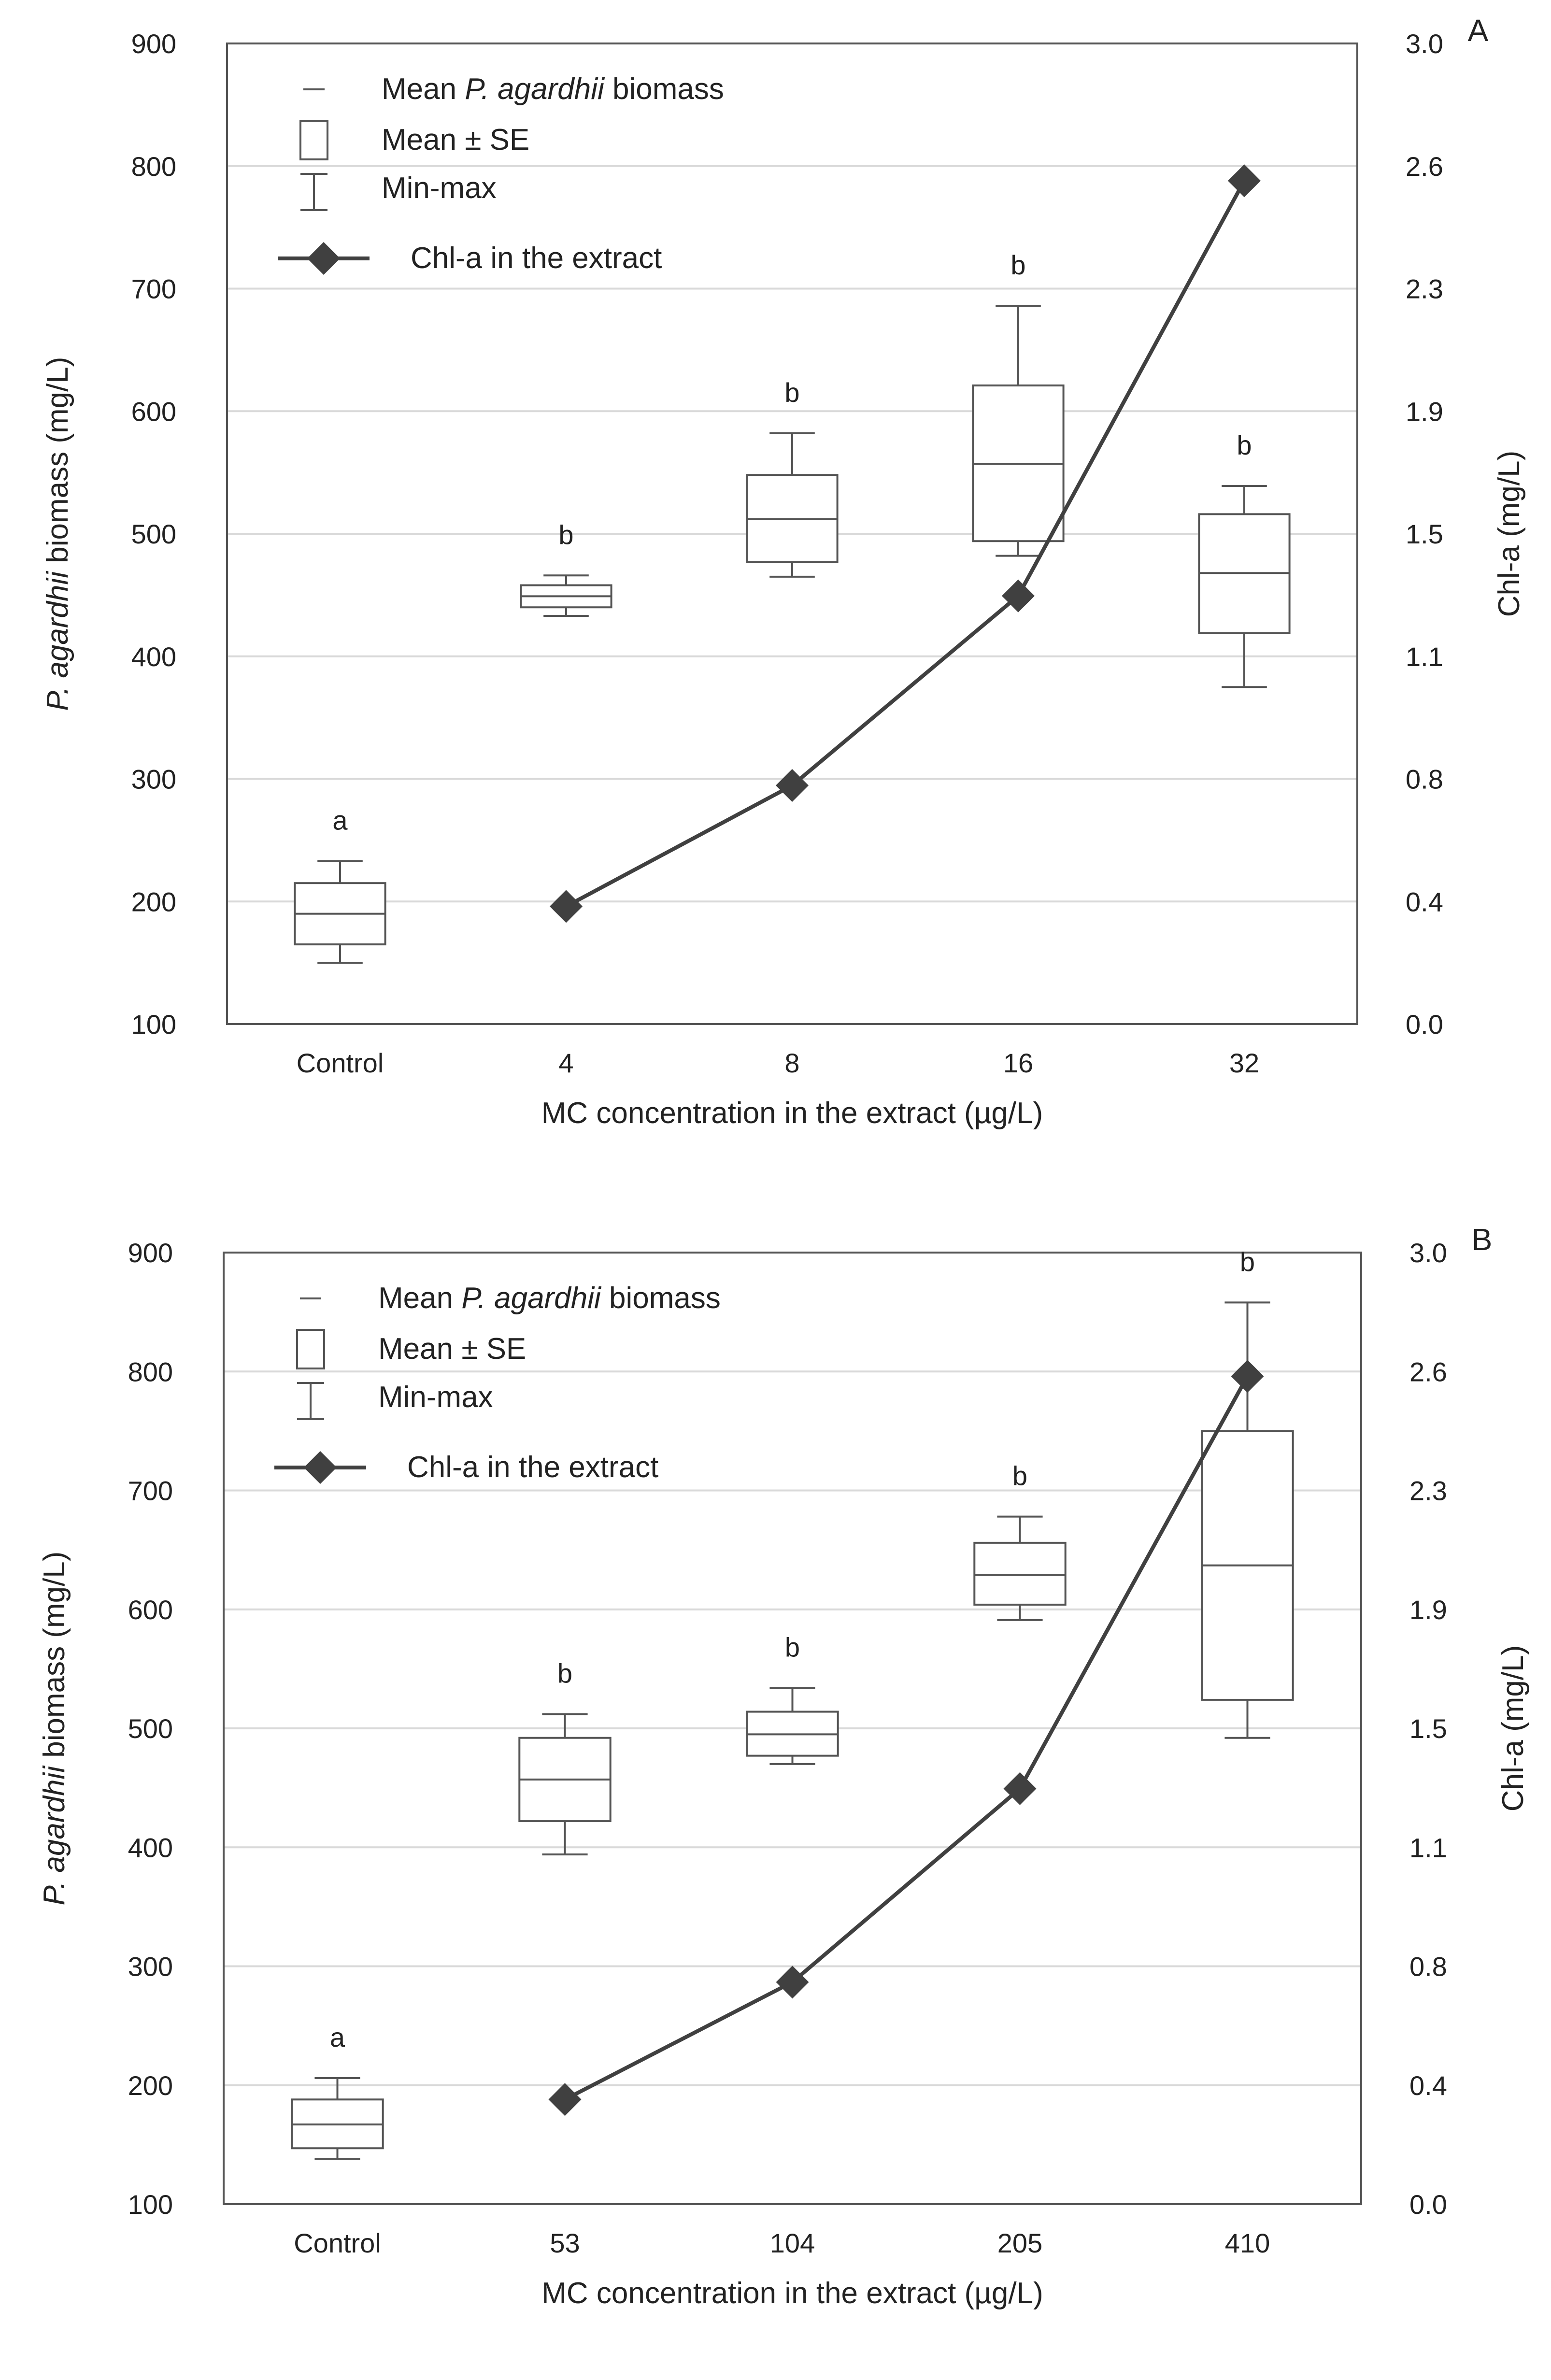 This screenshot has width=1551, height=2380. I want to click on y-tick-label: 200, so click(153, 902).